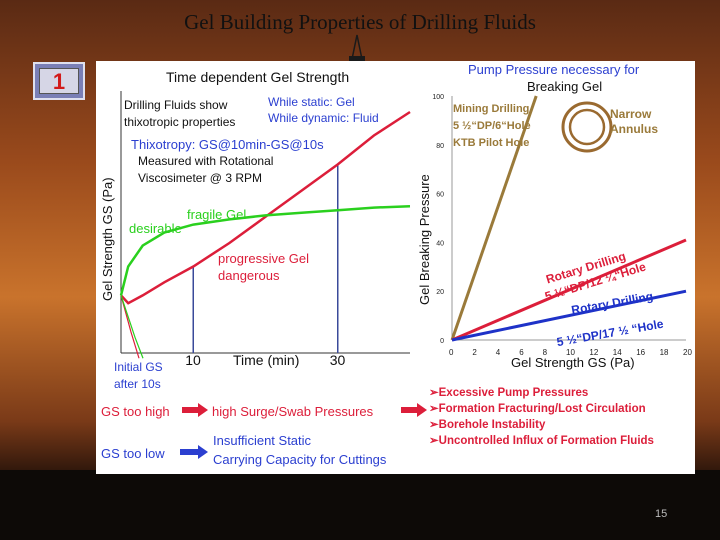 This screenshot has width=720, height=540. I want to click on label-narrow: Narrow, so click(631, 114).